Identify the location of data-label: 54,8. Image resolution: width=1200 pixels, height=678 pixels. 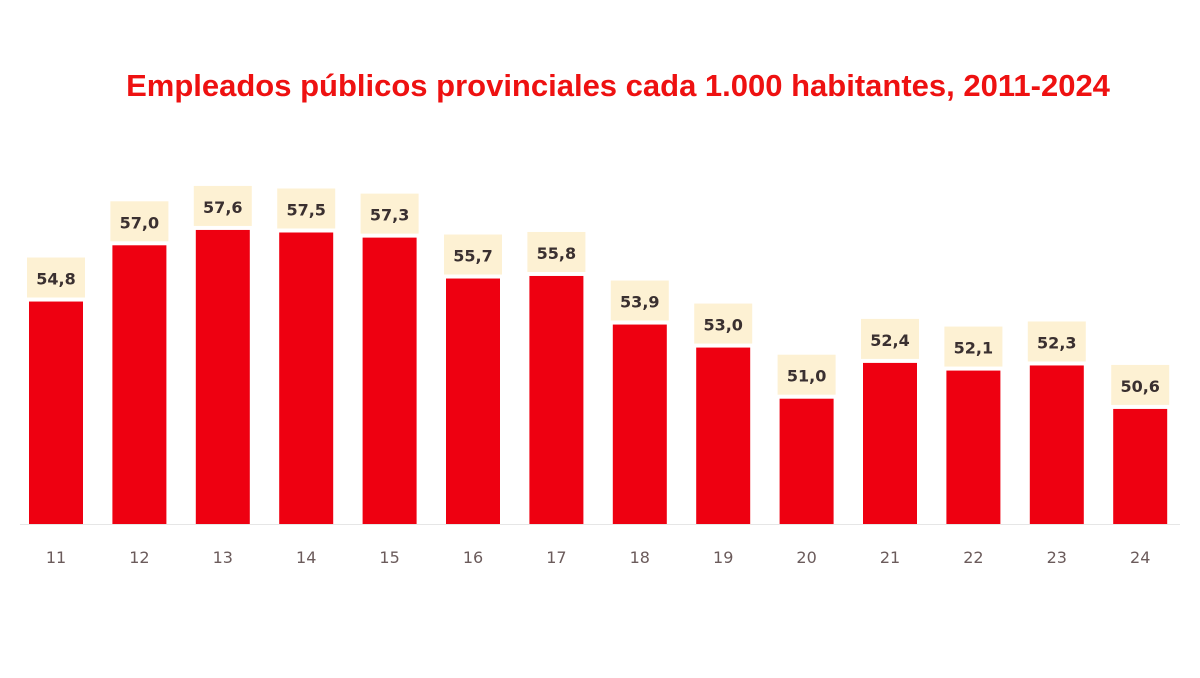
(55, 279).